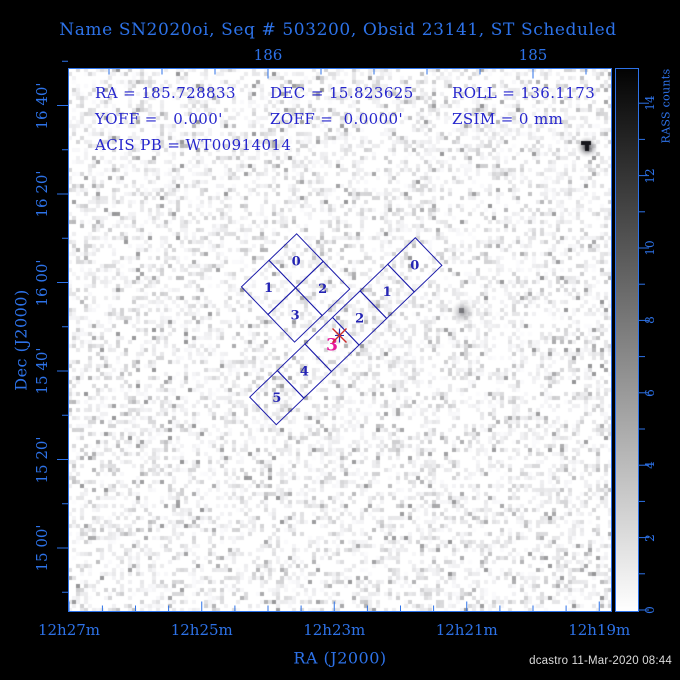 This screenshot has height=680, width=680. Describe the element at coordinates (334, 630) in the screenshot. I see `bottom-axis-tick-label: 12h23m` at that location.